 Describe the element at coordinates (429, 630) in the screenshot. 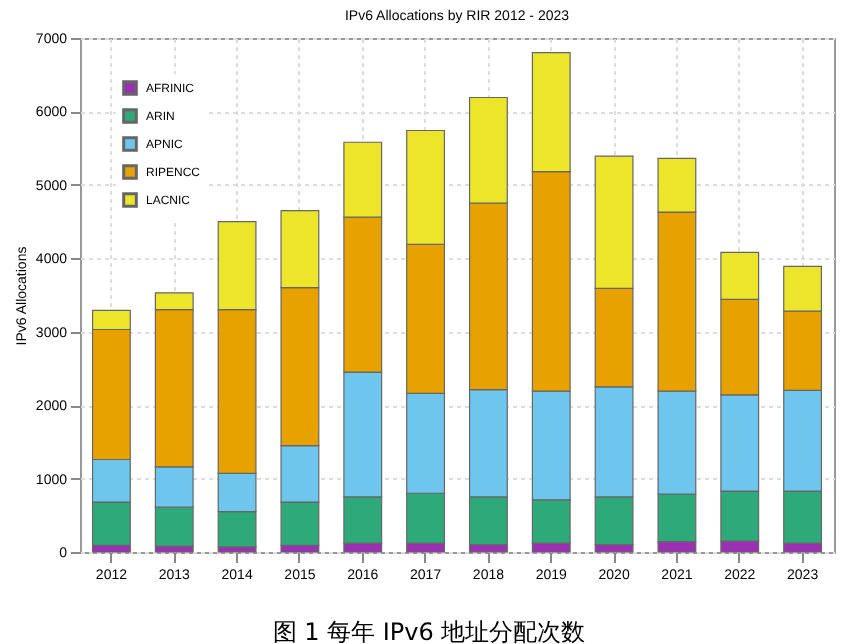

I see `caption: 图 1 每年 IPv6 地址分配次数` at that location.